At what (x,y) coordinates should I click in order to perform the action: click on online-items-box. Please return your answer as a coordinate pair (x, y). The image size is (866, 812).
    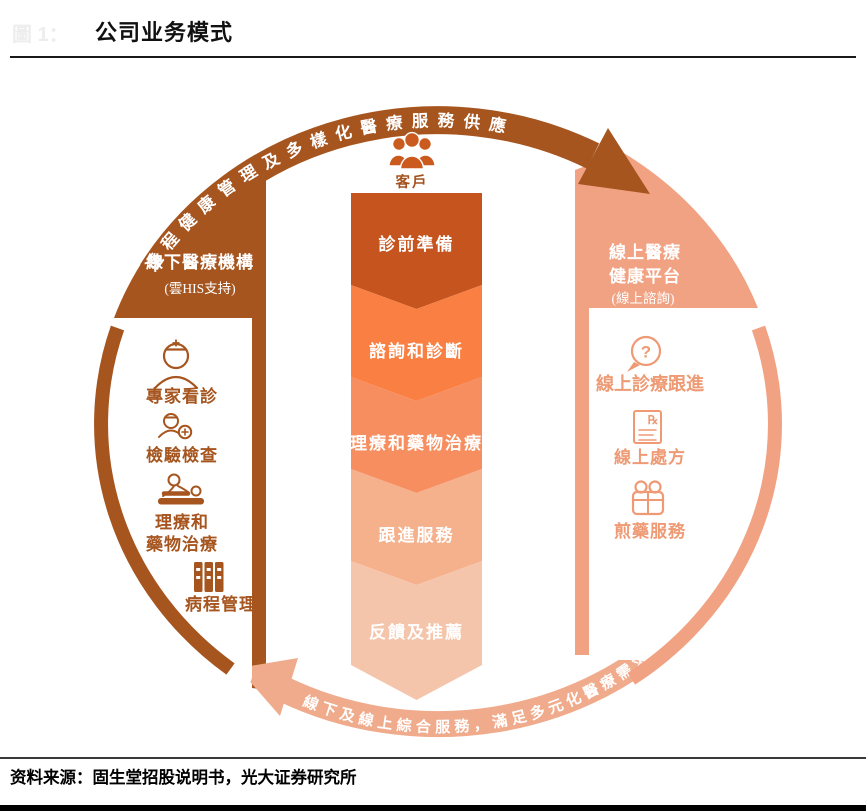
    Looking at the image, I should click on (652, 484).